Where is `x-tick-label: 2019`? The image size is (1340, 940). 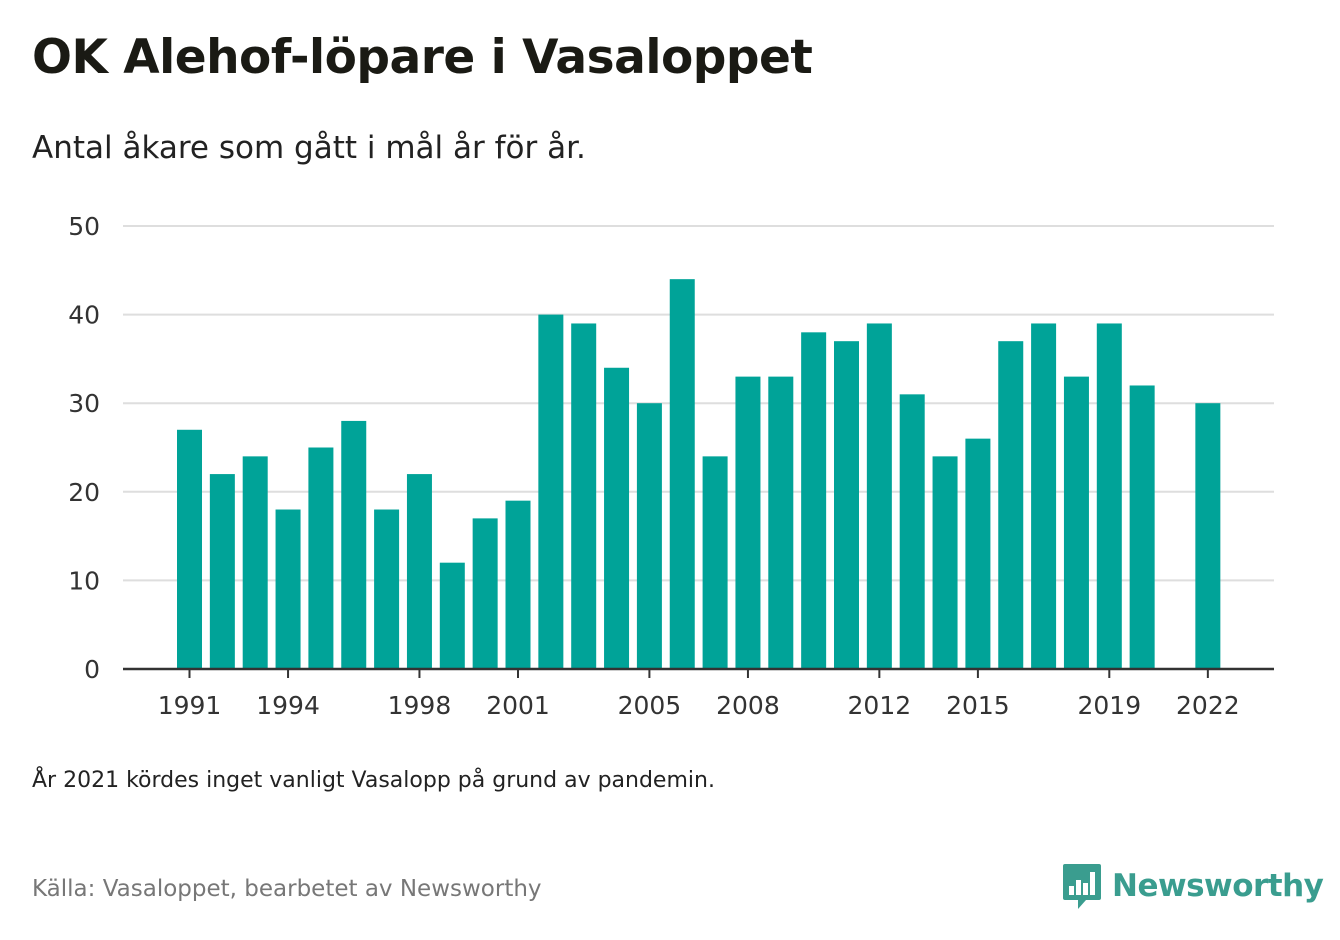 x-tick-label: 2019 is located at coordinates (1109, 705).